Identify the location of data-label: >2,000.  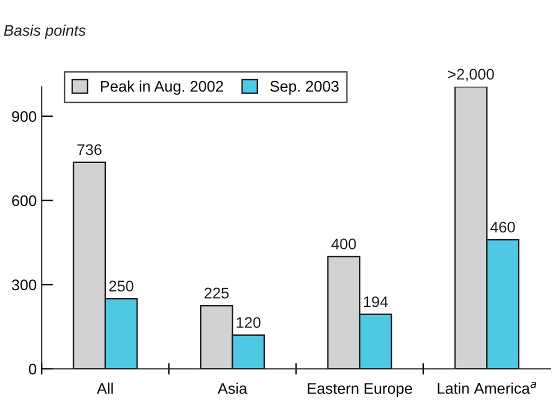
(471, 75).